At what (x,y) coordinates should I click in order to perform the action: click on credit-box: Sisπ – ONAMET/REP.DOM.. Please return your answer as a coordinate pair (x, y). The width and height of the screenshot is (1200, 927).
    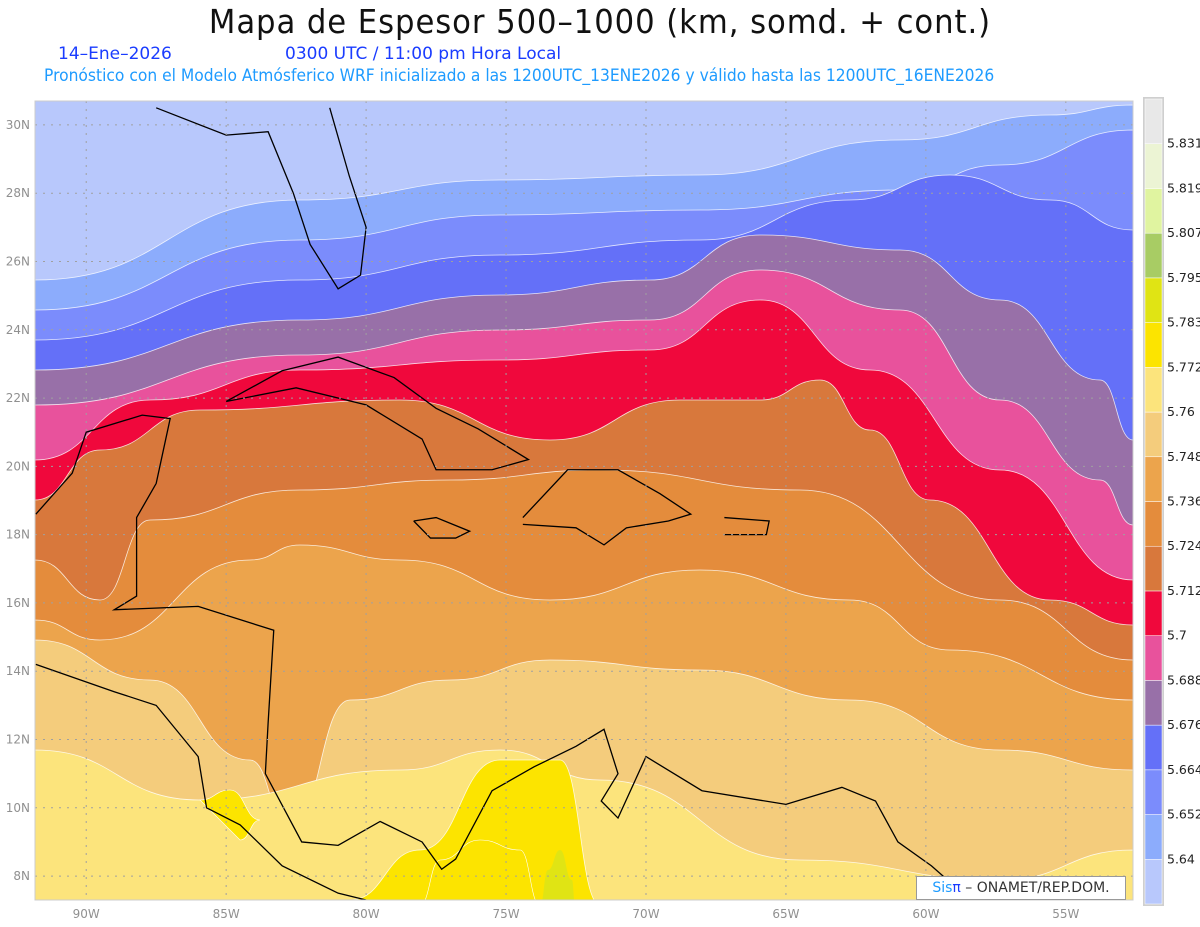
    Looking at the image, I should click on (1021, 888).